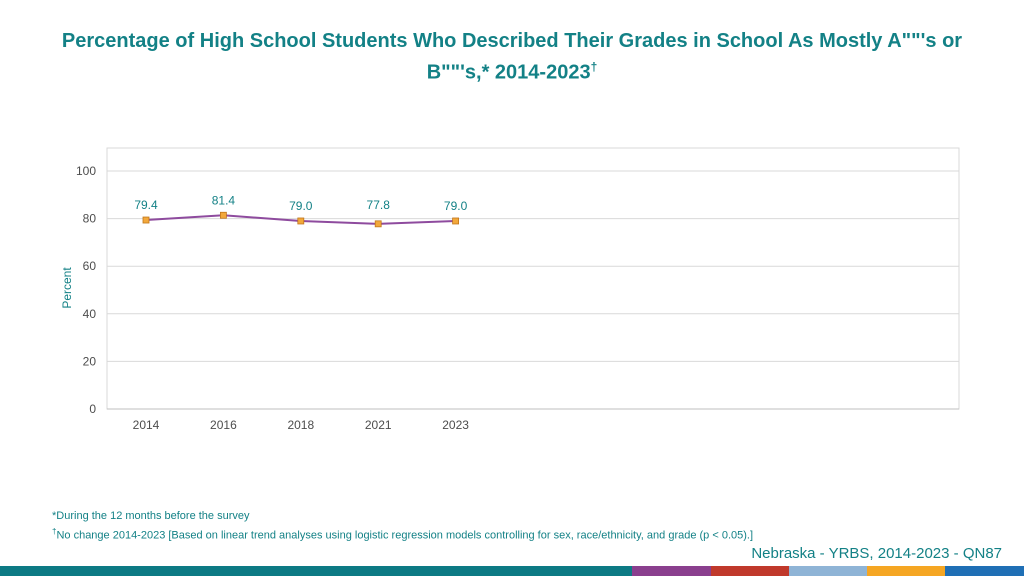  I want to click on y-tick-label: 60, so click(90, 266).